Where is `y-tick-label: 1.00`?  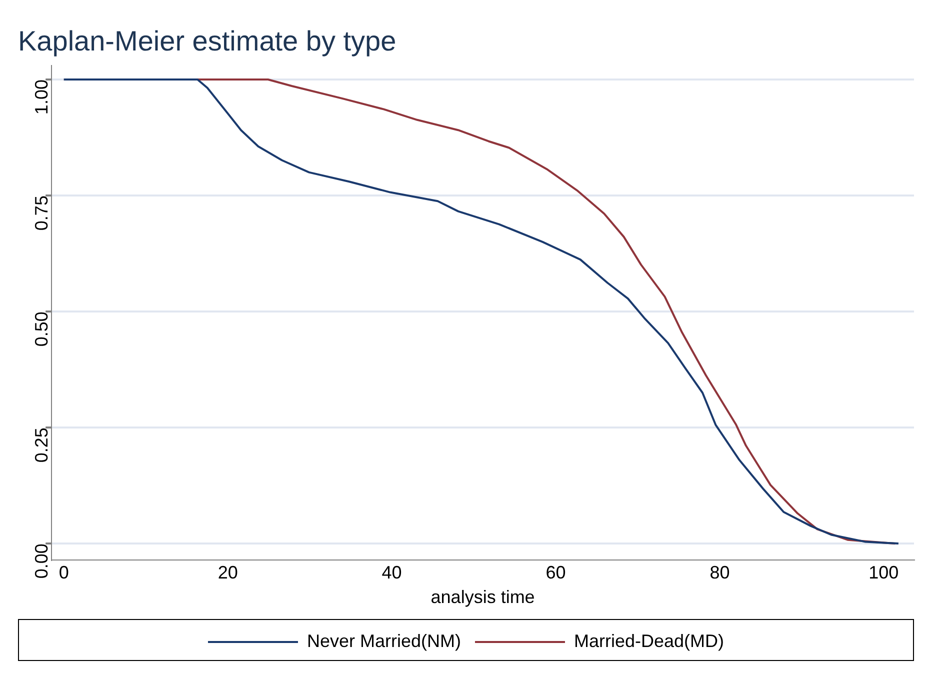 y-tick-label: 1.00 is located at coordinates (42, 97).